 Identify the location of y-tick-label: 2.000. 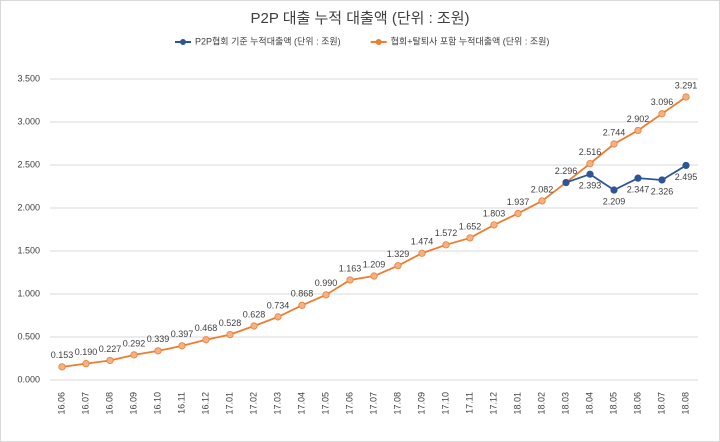
(28, 207).